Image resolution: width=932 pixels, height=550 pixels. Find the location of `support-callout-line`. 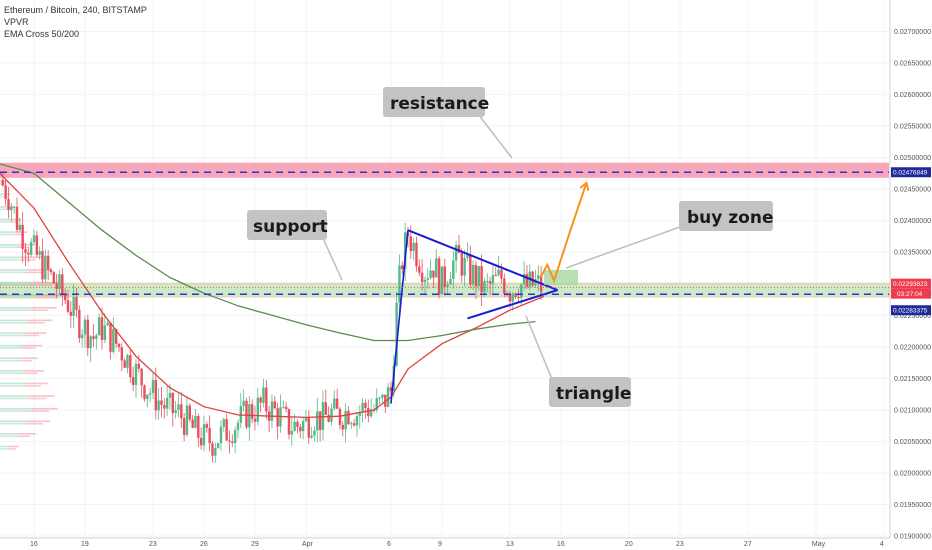

support-callout-line is located at coordinates (332, 258).